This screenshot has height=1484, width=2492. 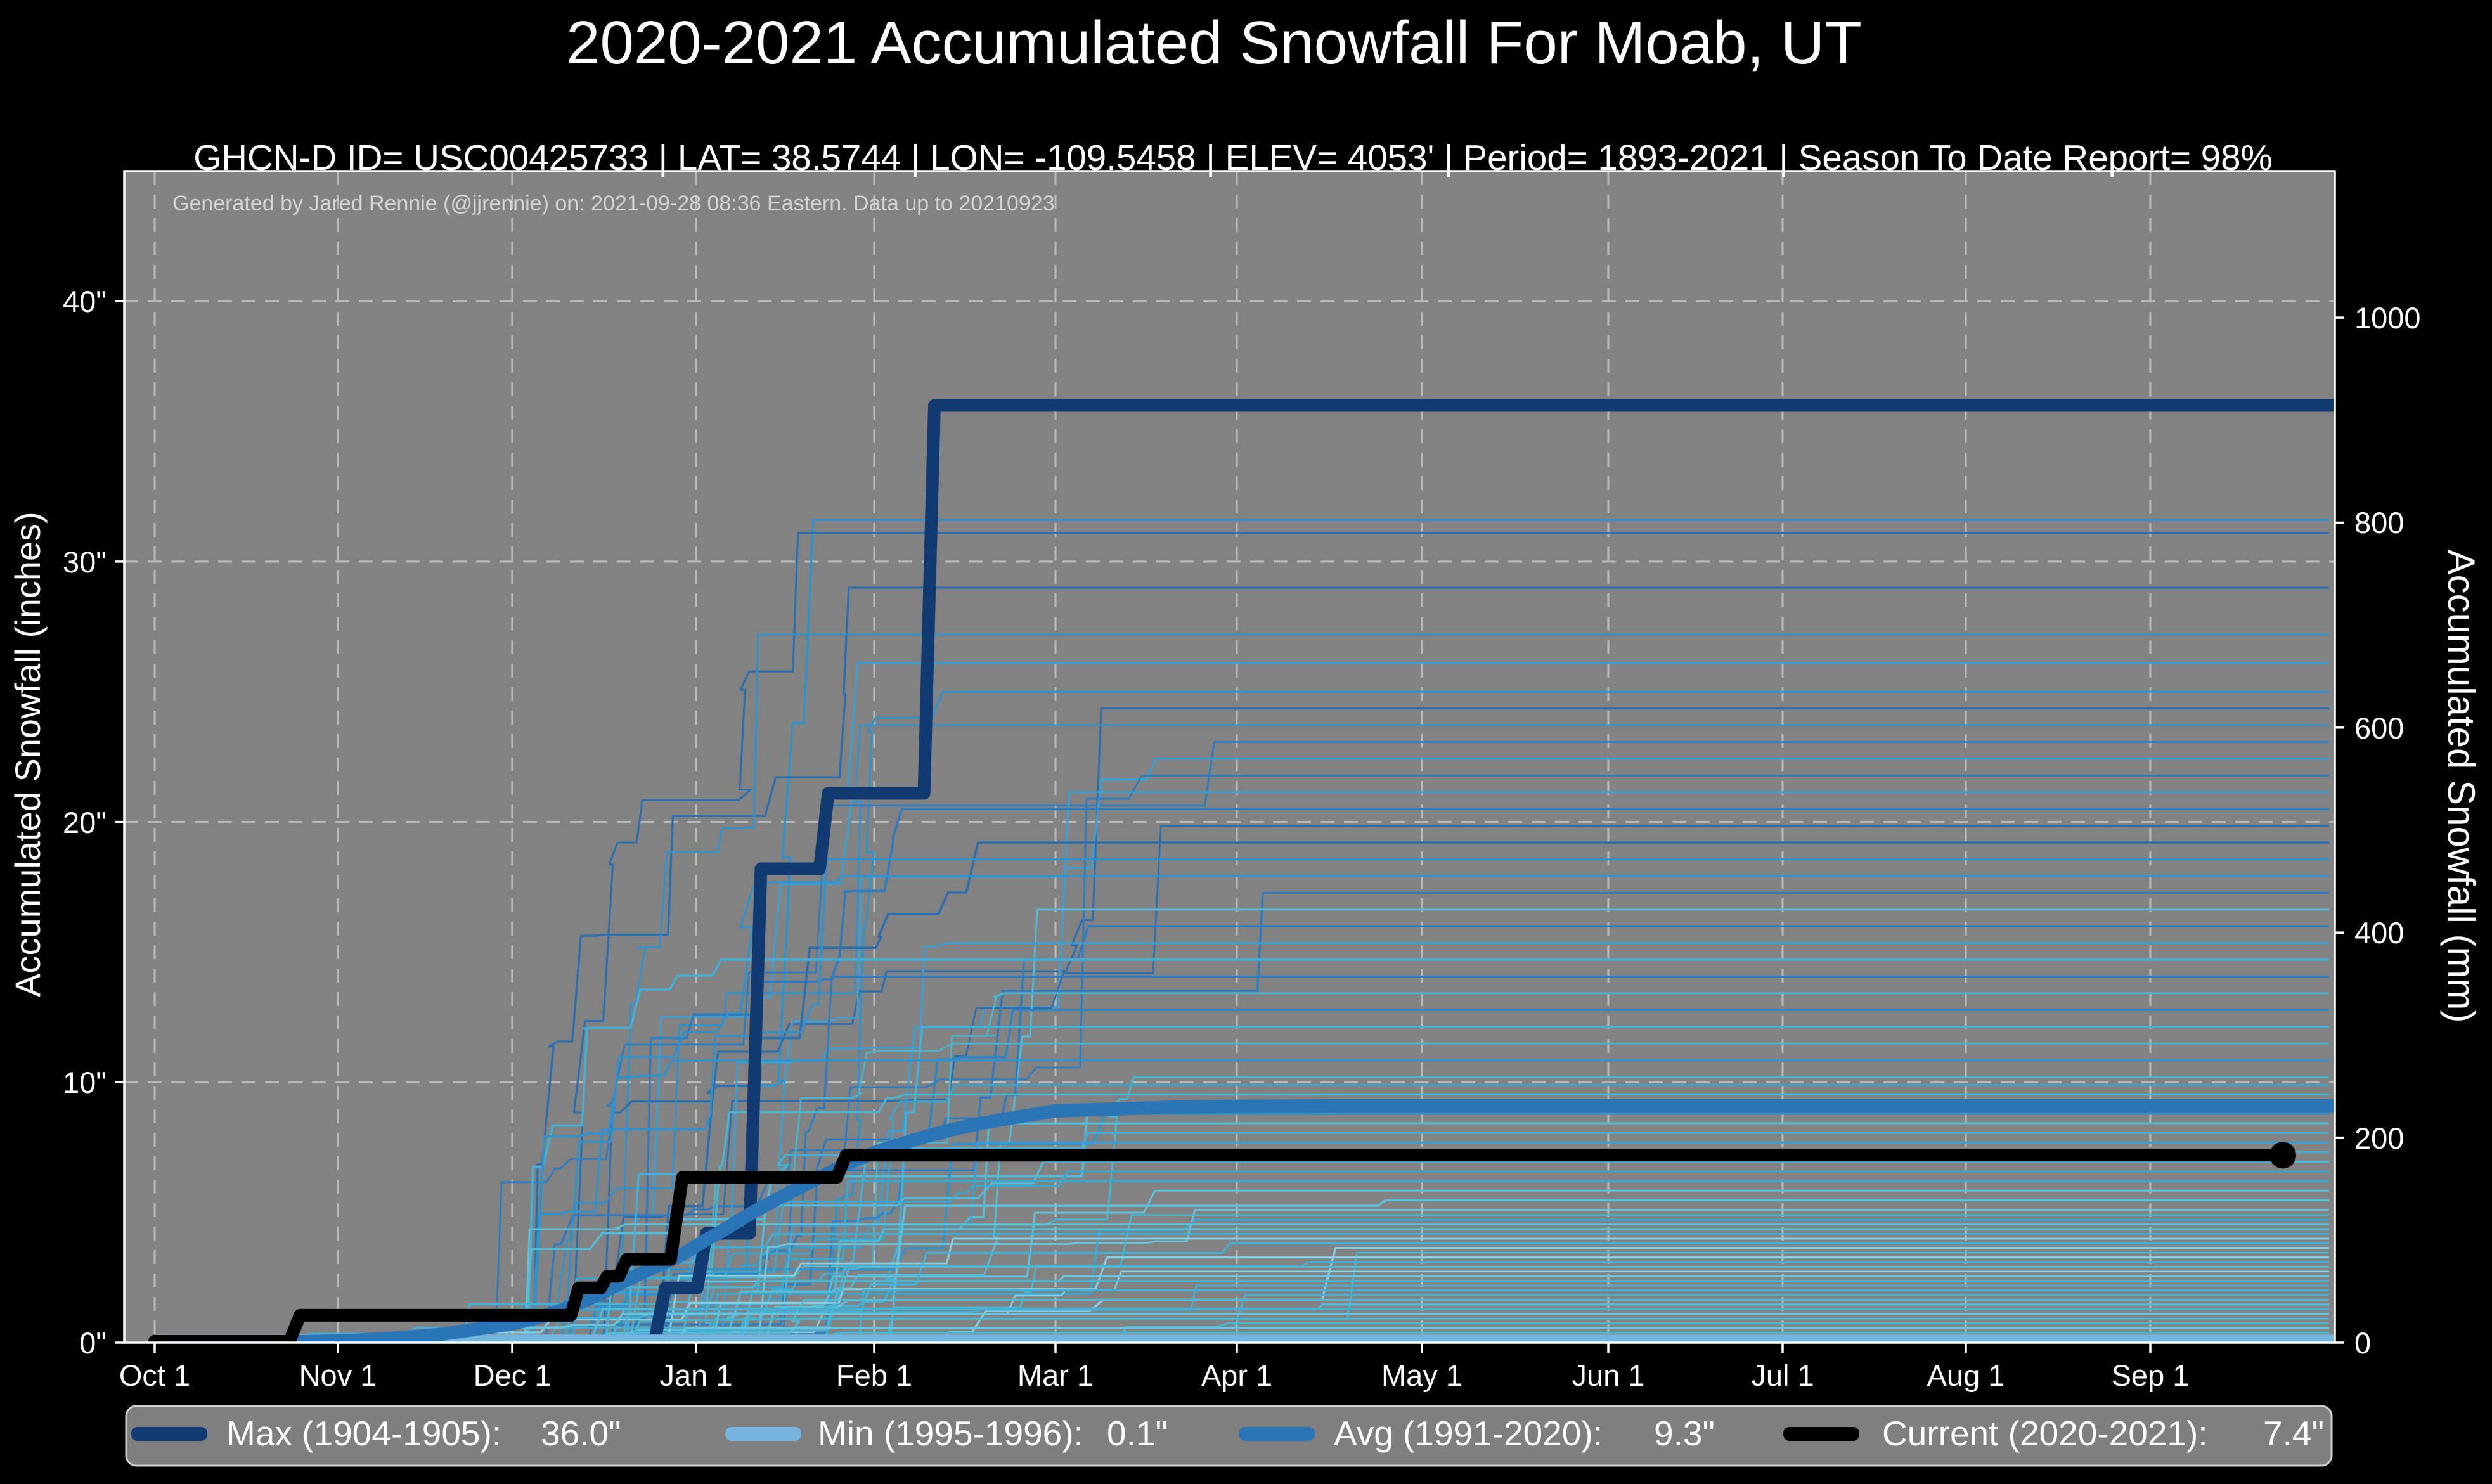 What do you see at coordinates (2379, 522) in the screenshot?
I see `svg-text: 800` at bounding box center [2379, 522].